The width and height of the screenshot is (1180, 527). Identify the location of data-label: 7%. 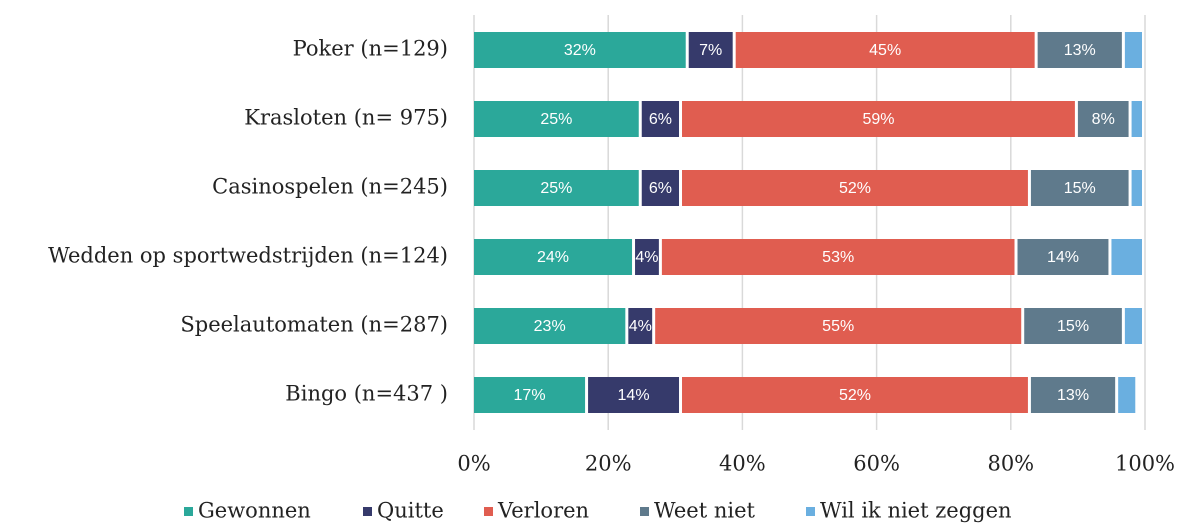
(710, 50).